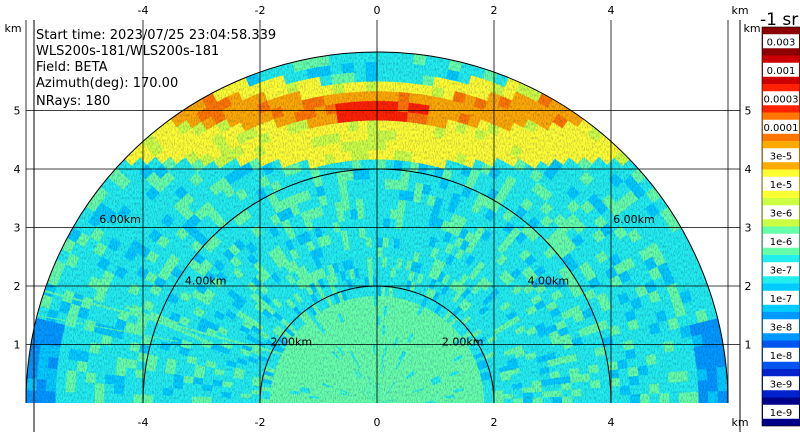 This screenshot has height=439, width=800. What do you see at coordinates (17, 345) in the screenshot?
I see `y-tick-label-left: 1` at bounding box center [17, 345].